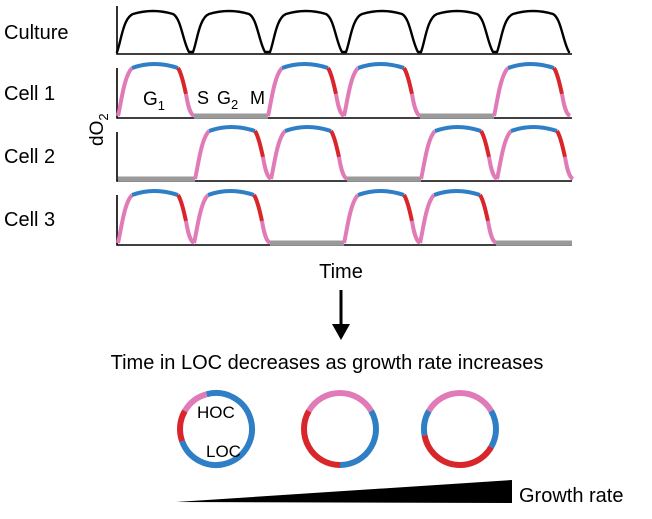 Image resolution: width=652 pixels, height=519 pixels. I want to click on cell-3-trace, so click(344, 217).